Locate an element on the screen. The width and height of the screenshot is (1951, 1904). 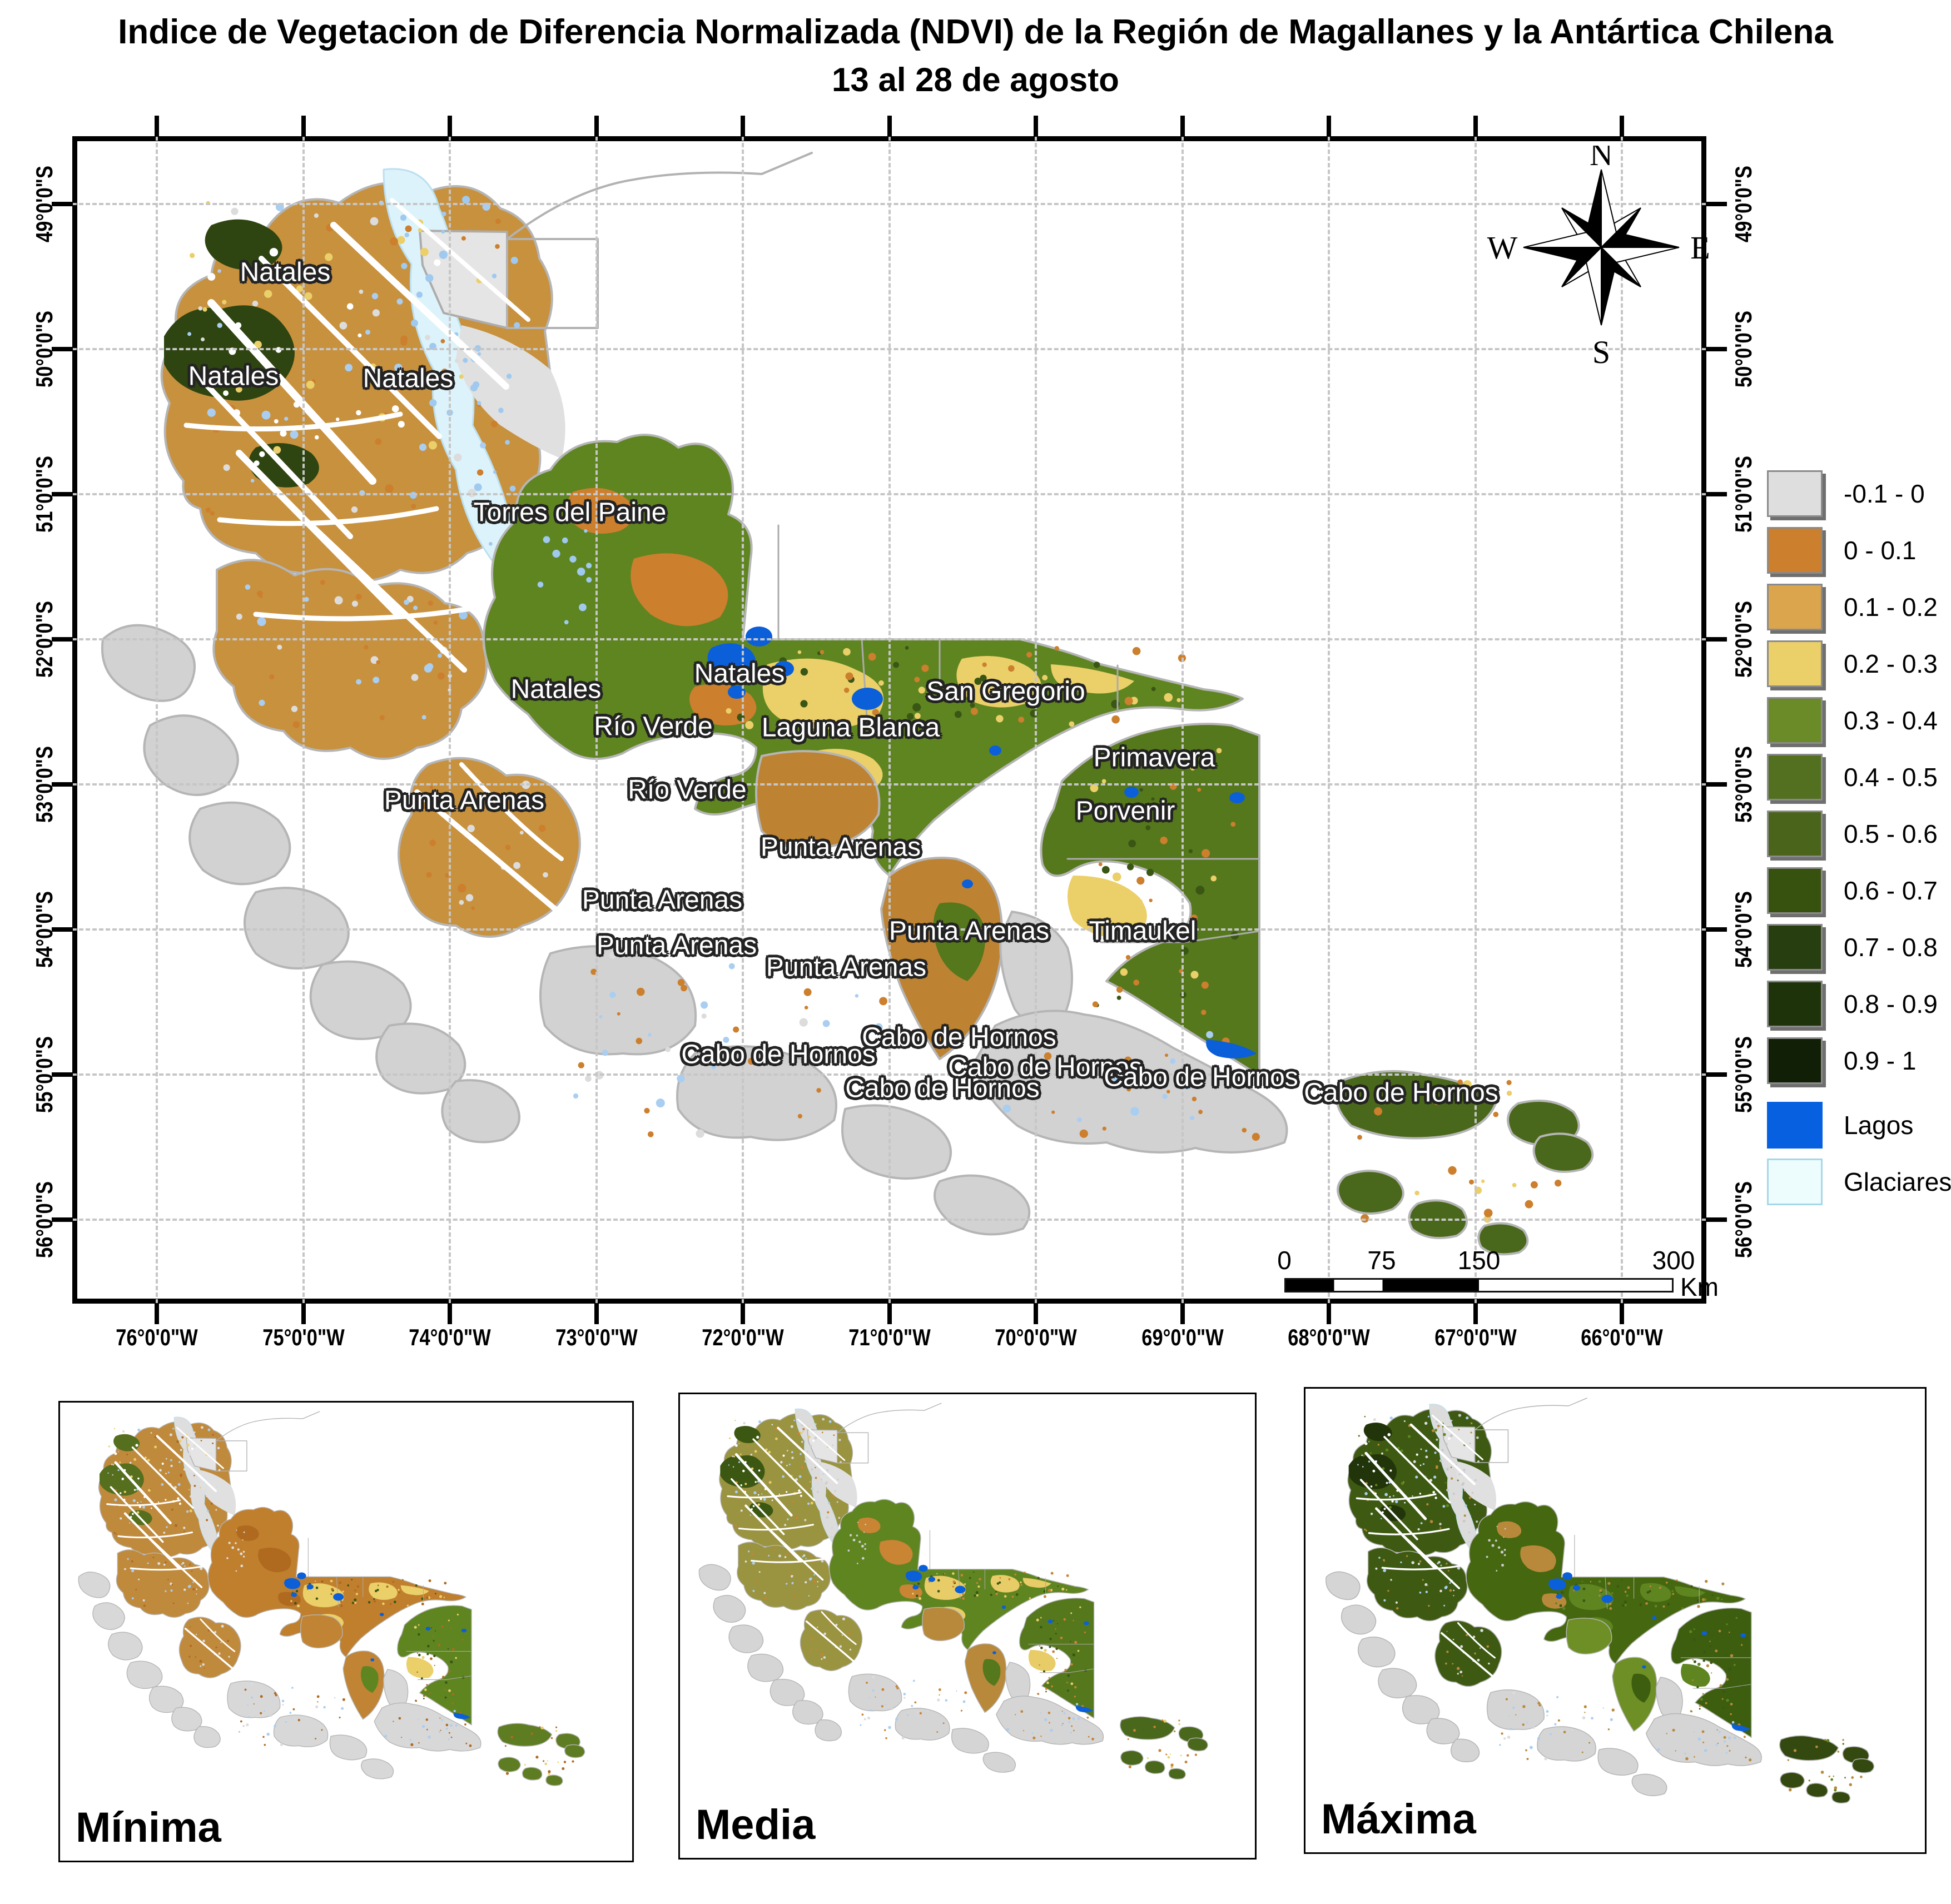
longitude-label: 76°0'0"W is located at coordinates (157, 1337).